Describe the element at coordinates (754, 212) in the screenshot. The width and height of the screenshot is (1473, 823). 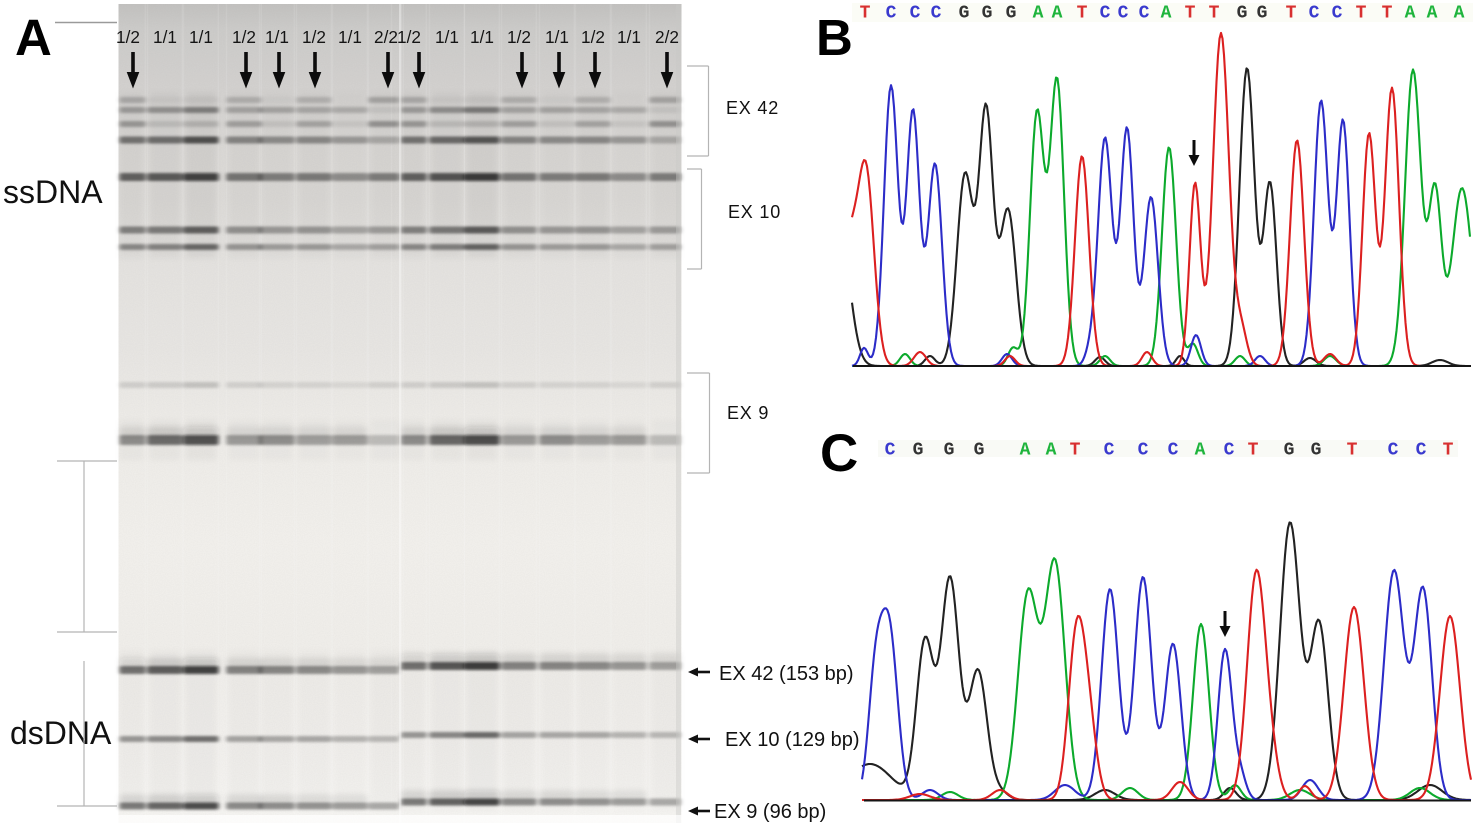
I see `svg-text: EX 10` at that location.